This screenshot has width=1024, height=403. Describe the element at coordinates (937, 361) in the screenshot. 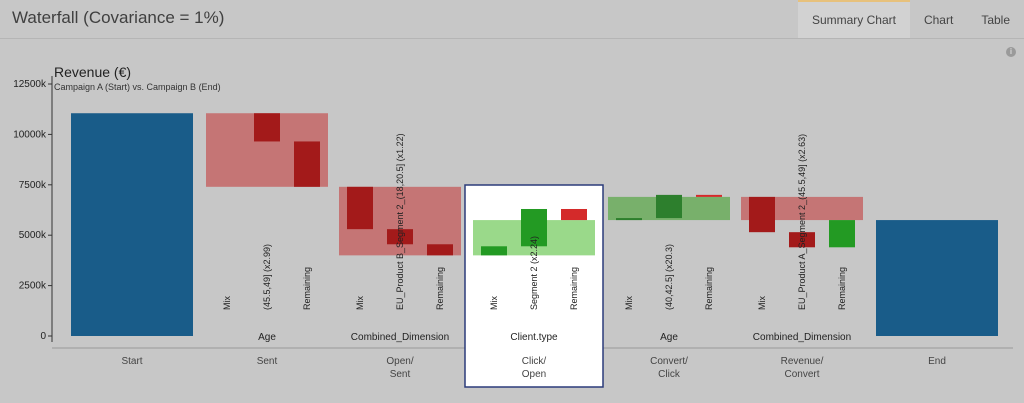

I see `x-category-label: End` at that location.